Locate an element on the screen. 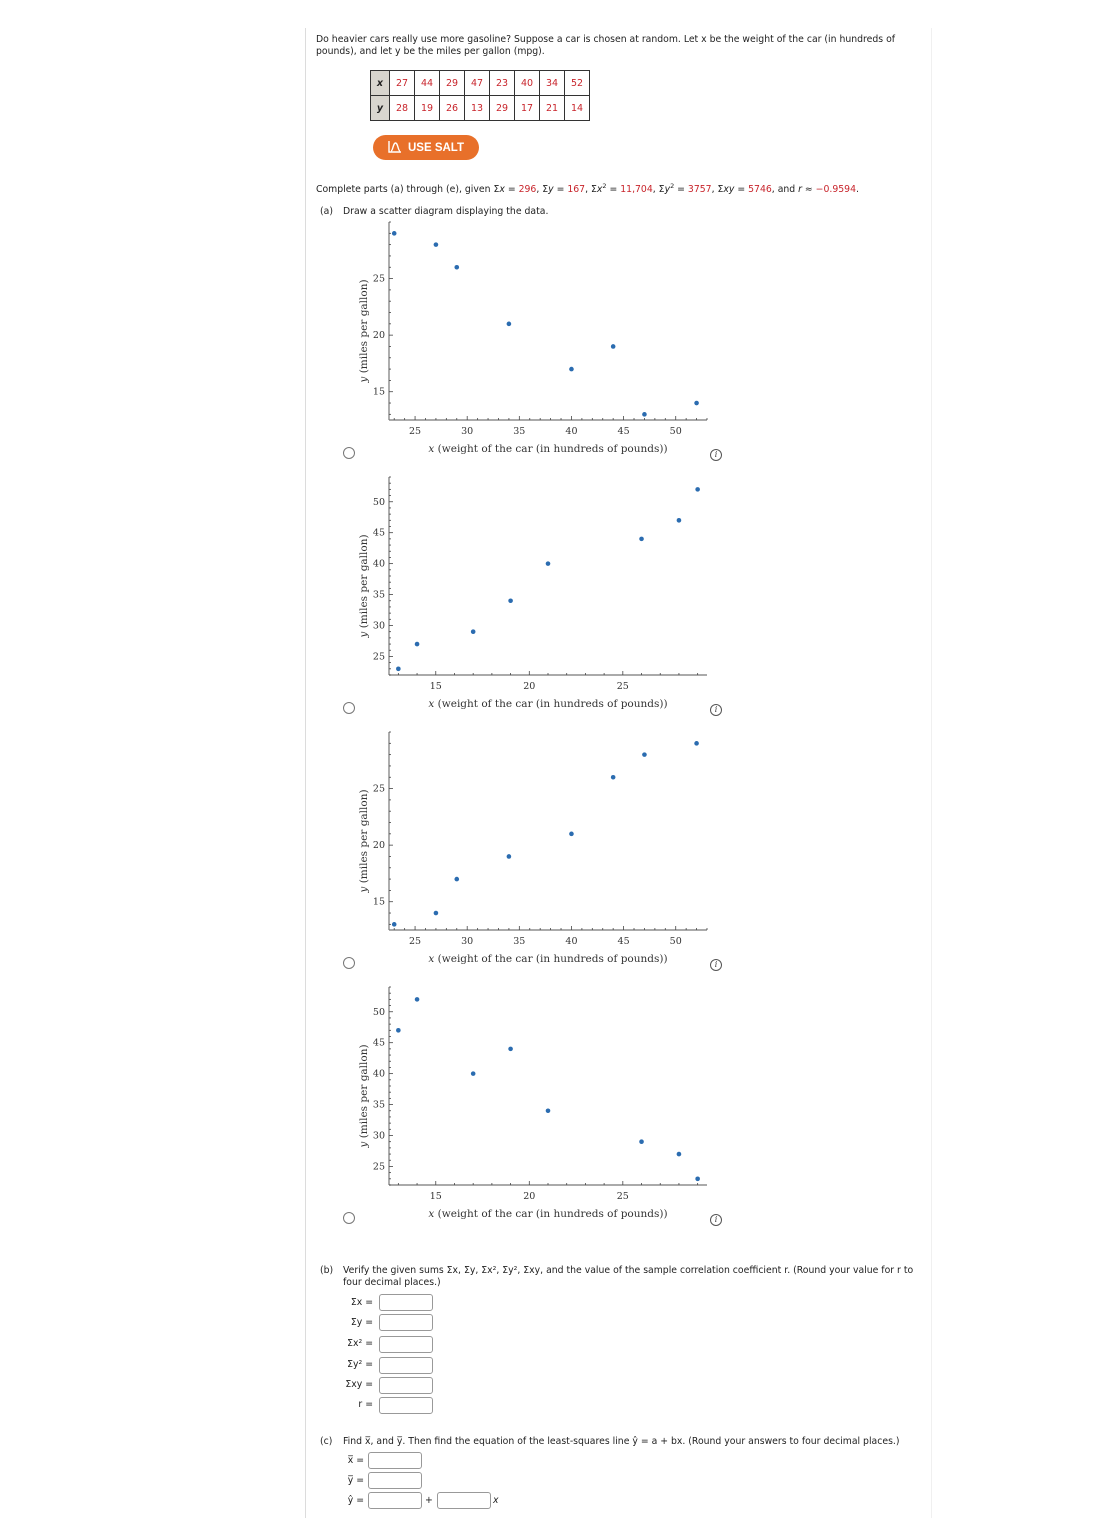 The height and width of the screenshot is (1518, 1113). y-cell: 14 is located at coordinates (577, 108).